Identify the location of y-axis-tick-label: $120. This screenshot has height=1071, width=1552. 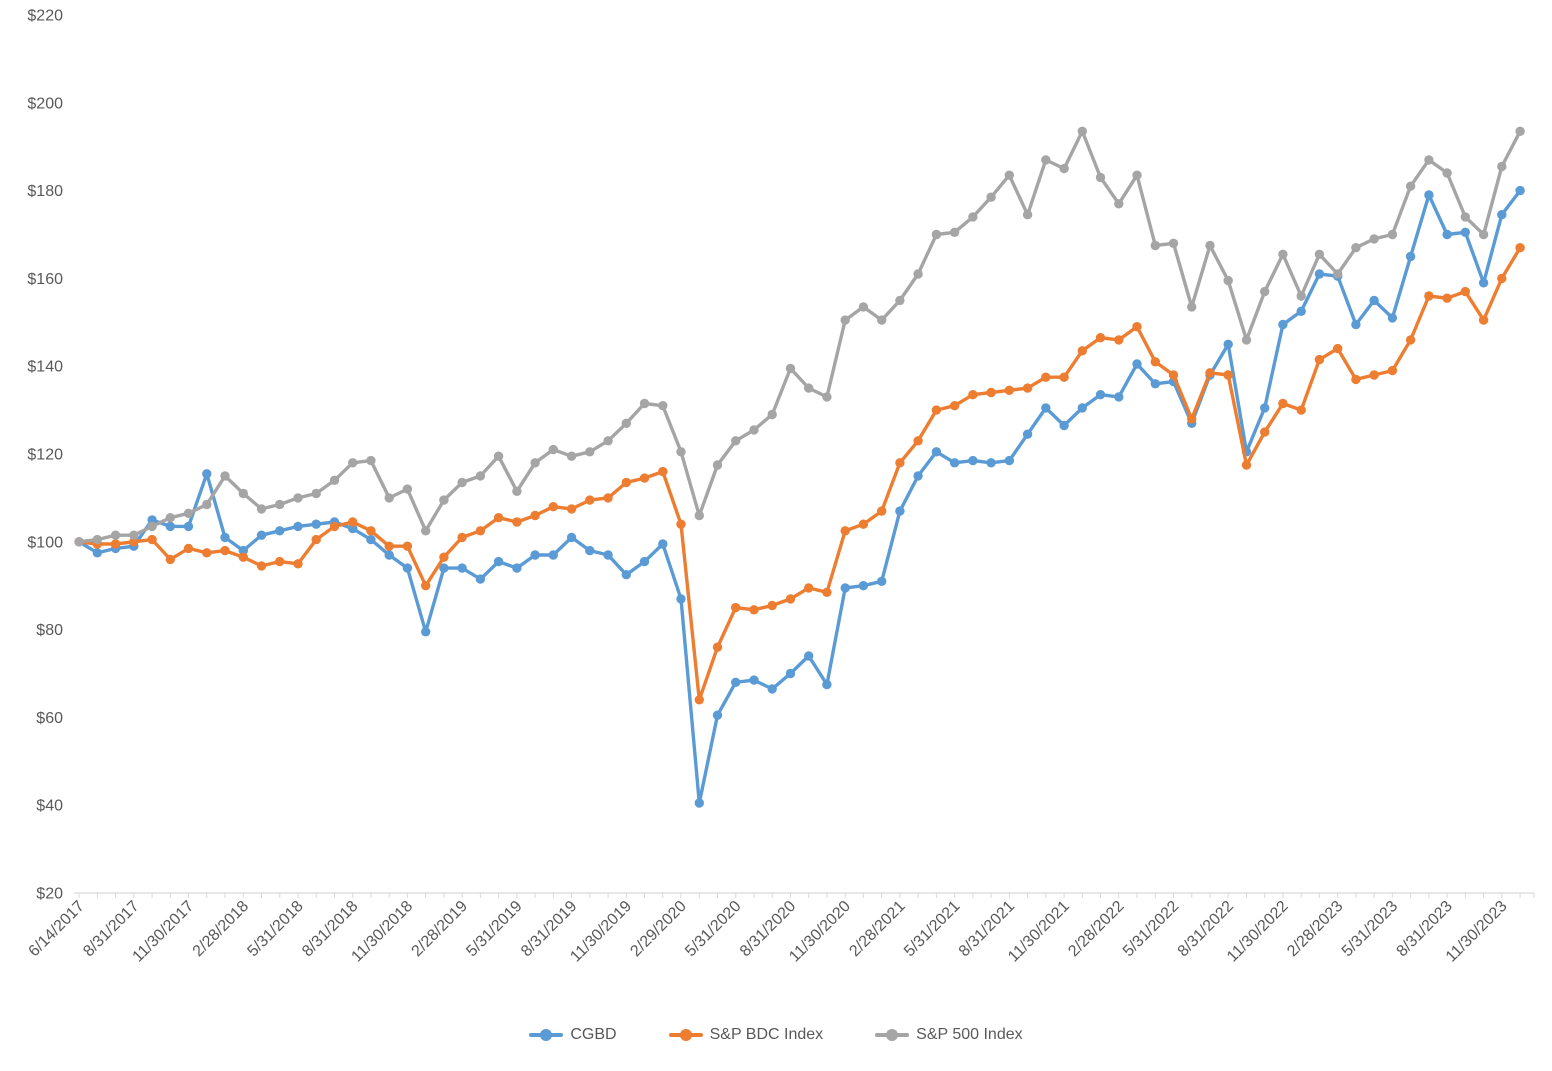
(45, 455).